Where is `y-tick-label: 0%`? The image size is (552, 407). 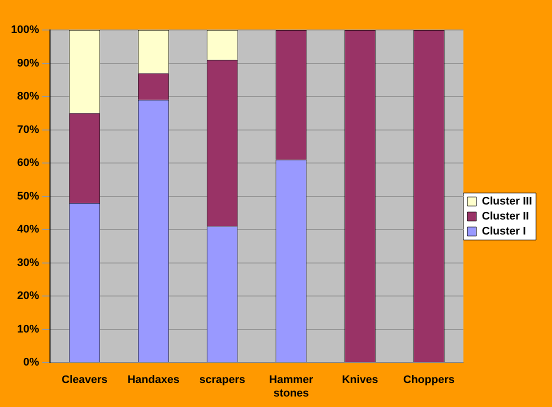
y-tick-label: 0% is located at coordinates (31, 362).